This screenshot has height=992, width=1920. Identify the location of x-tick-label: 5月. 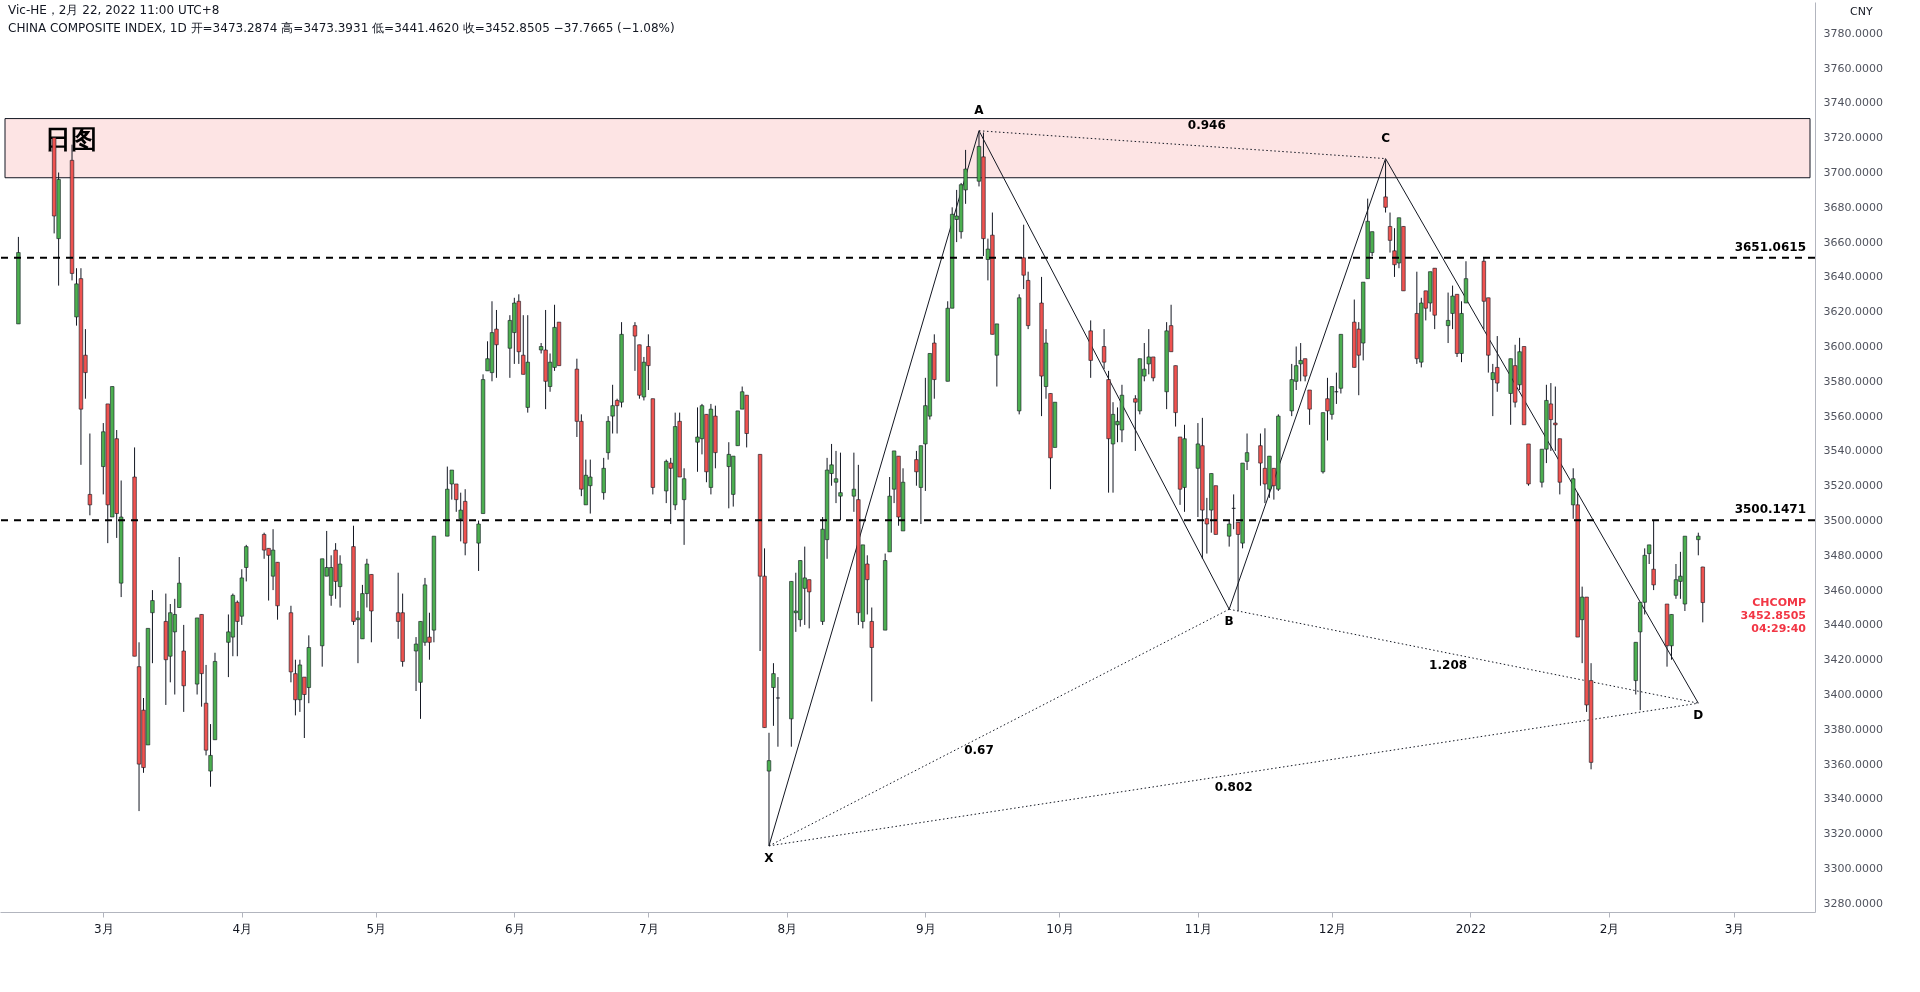
(376, 928).